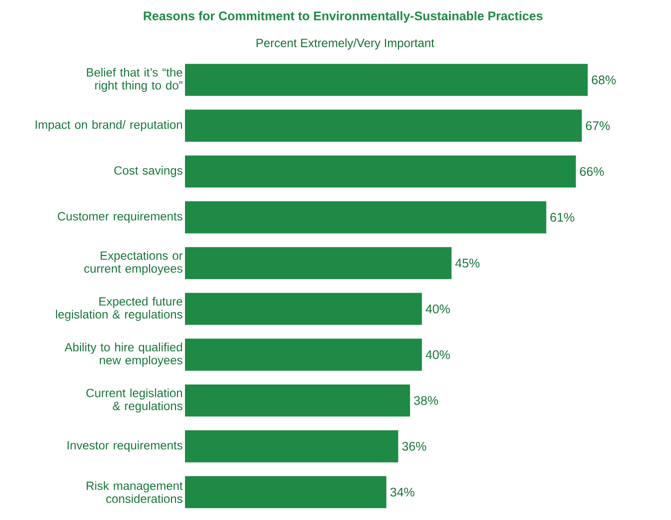  What do you see at coordinates (109, 126) in the screenshot?
I see `y-tick-label: Impact on brand/ reputation` at bounding box center [109, 126].